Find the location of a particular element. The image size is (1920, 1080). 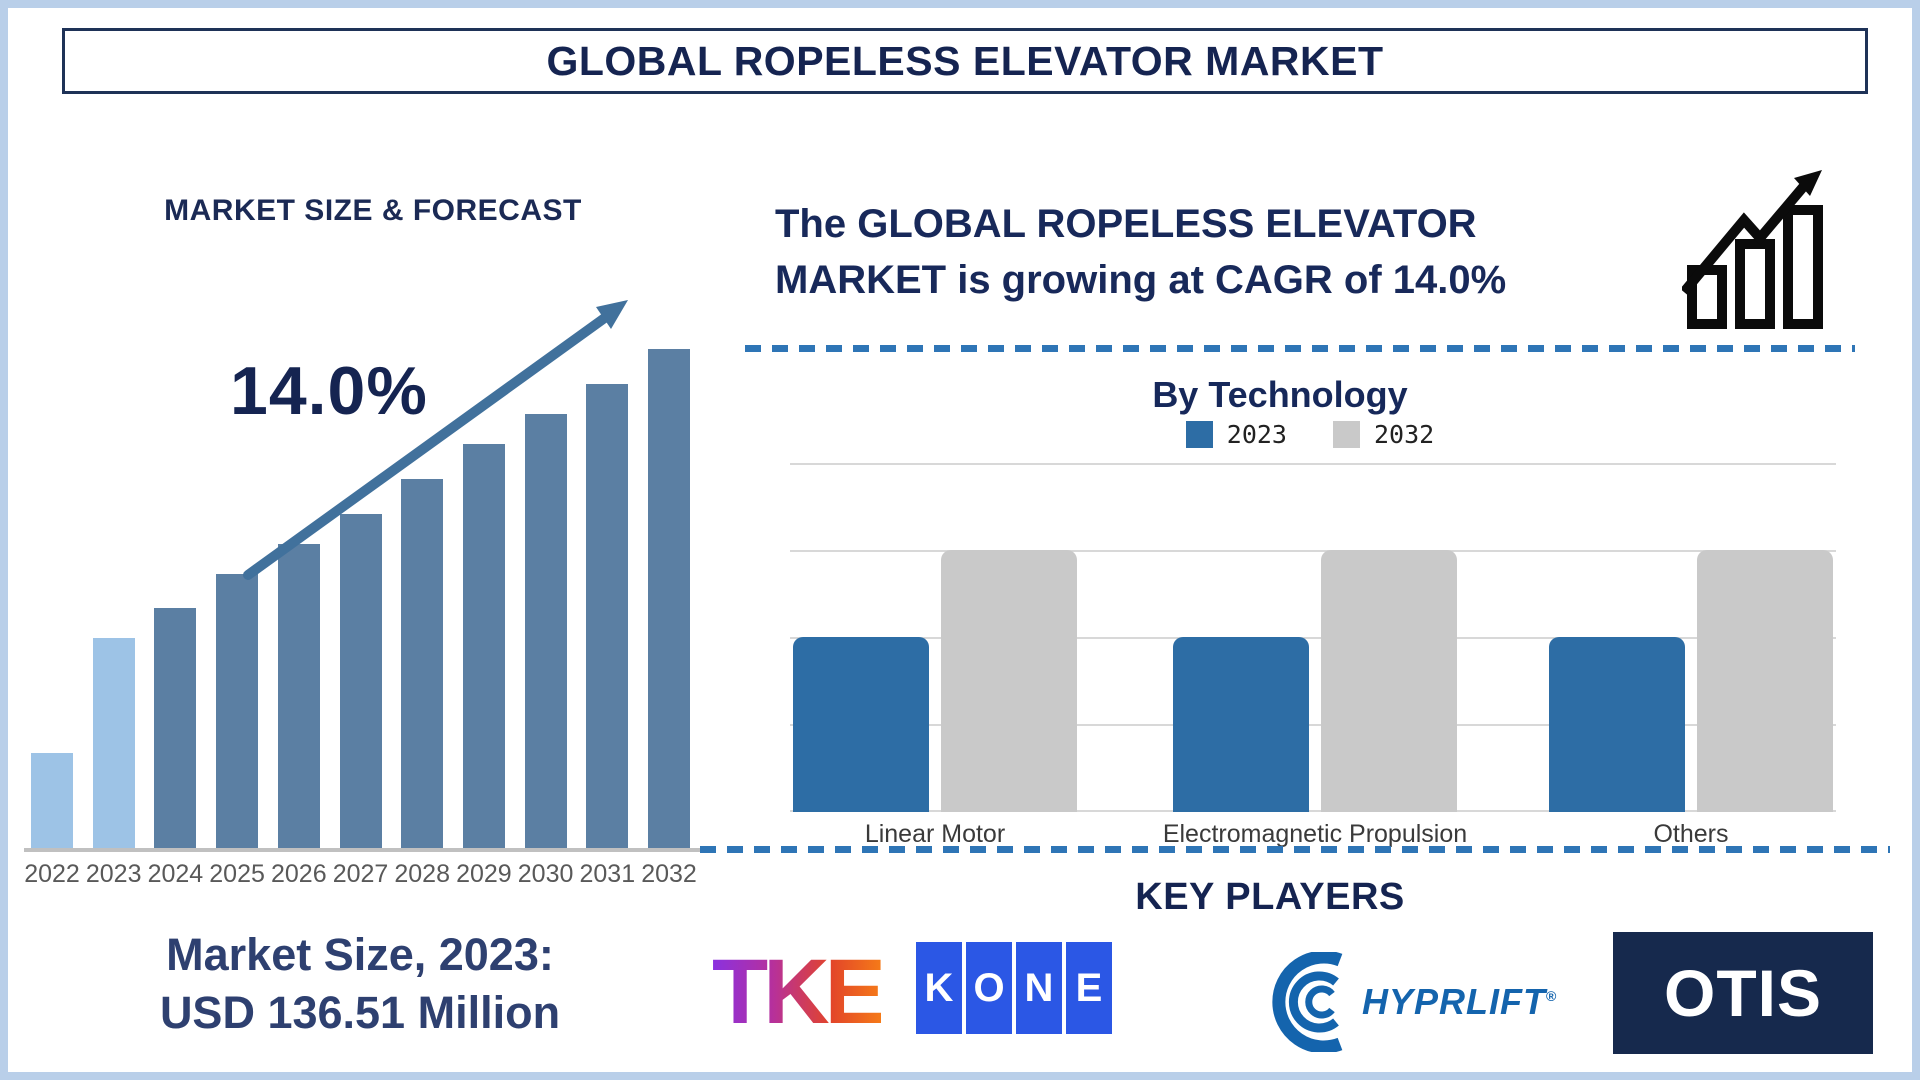

page-title: GLOBAL ROPELESS ELEVATOR MARKET is located at coordinates (965, 60).